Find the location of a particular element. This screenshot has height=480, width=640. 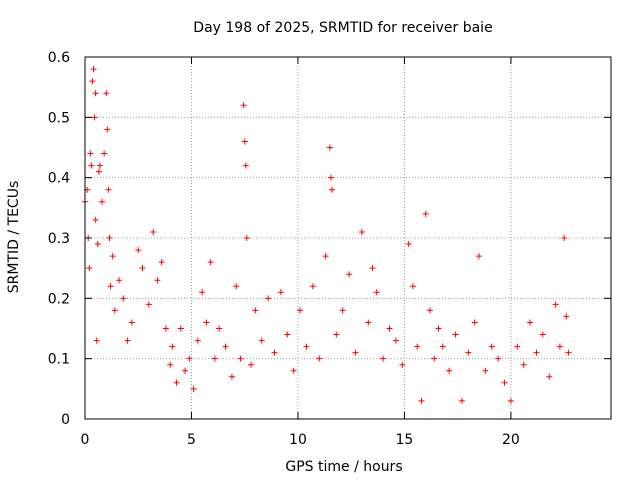

x-axis-label: GPS time / hours is located at coordinates (343, 467).